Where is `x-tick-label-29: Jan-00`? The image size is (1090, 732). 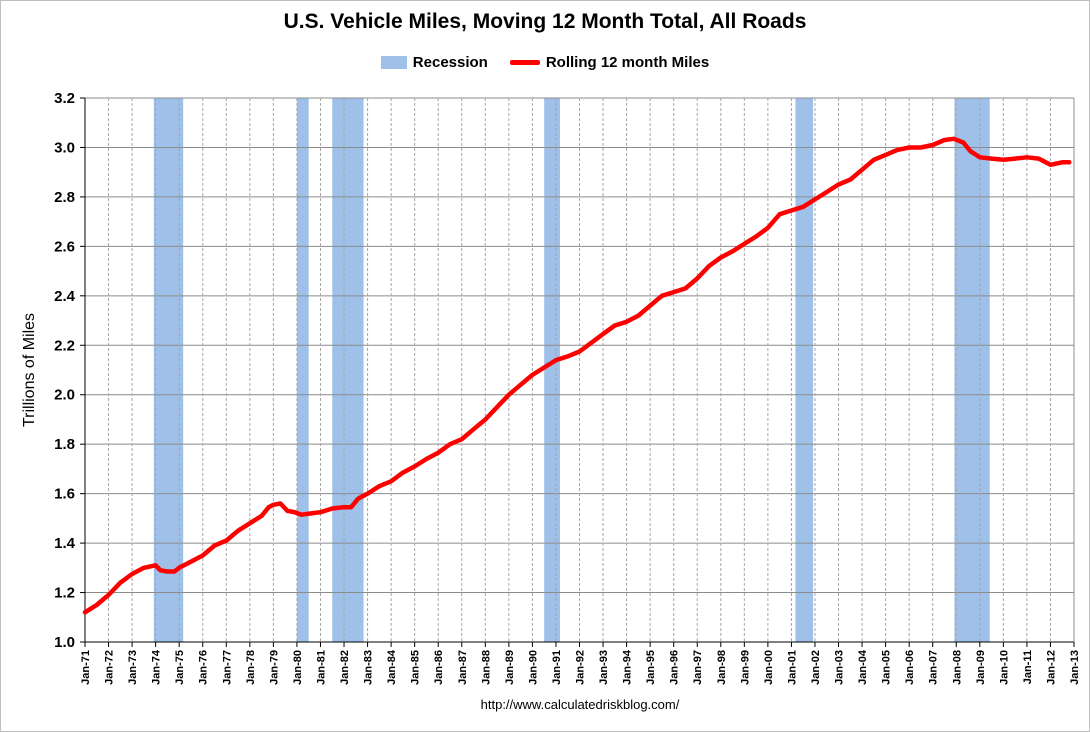
x-tick-label-29: Jan-00 is located at coordinates (769, 667).